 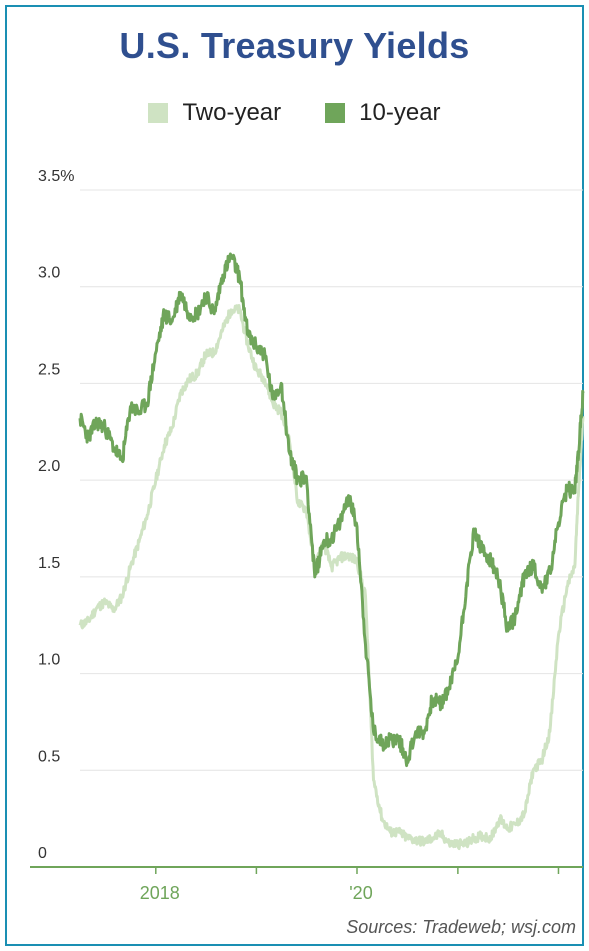 What do you see at coordinates (294, 113) in the screenshot?
I see `legend: Two-year 10-year` at bounding box center [294, 113].